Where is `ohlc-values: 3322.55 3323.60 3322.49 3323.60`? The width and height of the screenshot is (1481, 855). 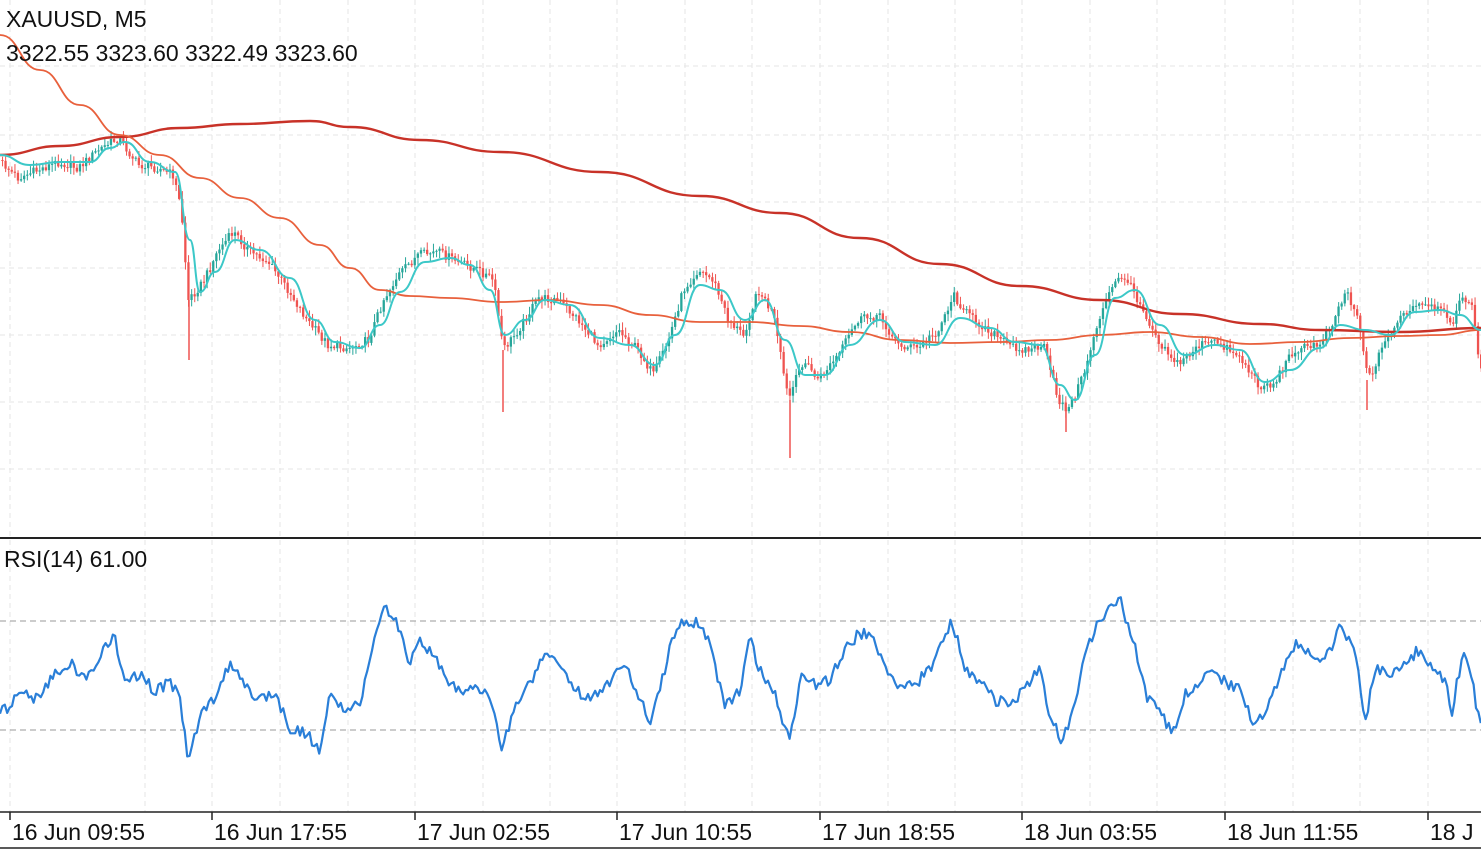 ohlc-values: 3322.55 3323.60 3322.49 3323.60 is located at coordinates (182, 53).